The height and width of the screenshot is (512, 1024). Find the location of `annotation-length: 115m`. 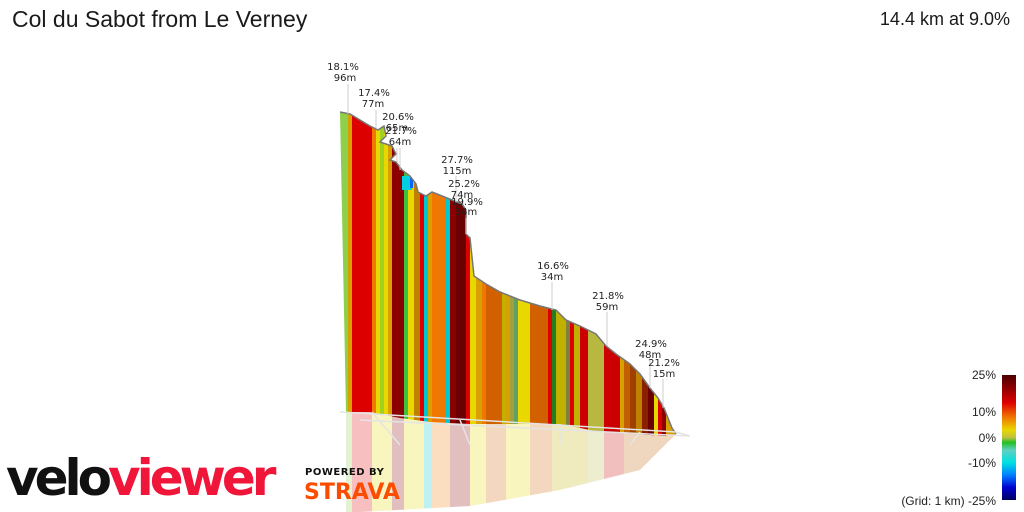

annotation-length: 115m is located at coordinates (457, 171).